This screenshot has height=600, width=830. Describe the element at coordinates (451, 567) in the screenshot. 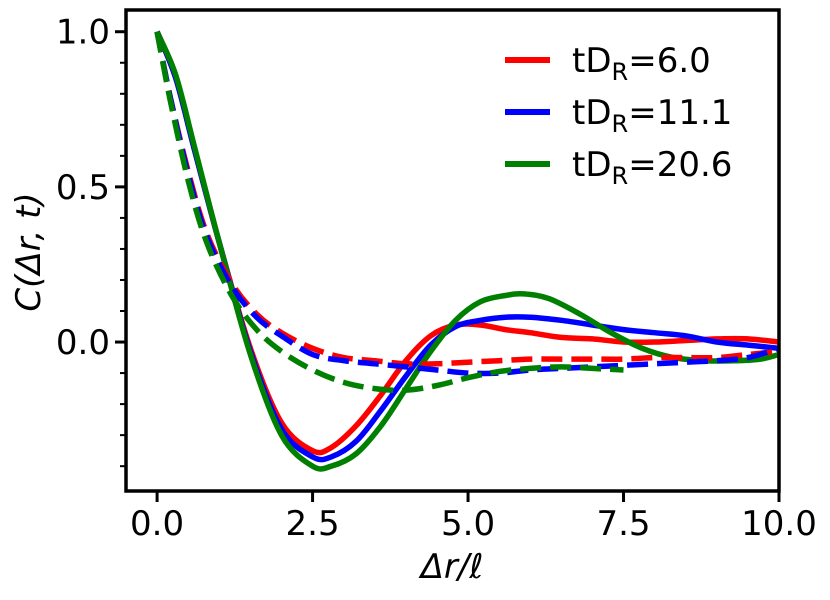

I see `x-axis-label: Δr/ℓ` at that location.